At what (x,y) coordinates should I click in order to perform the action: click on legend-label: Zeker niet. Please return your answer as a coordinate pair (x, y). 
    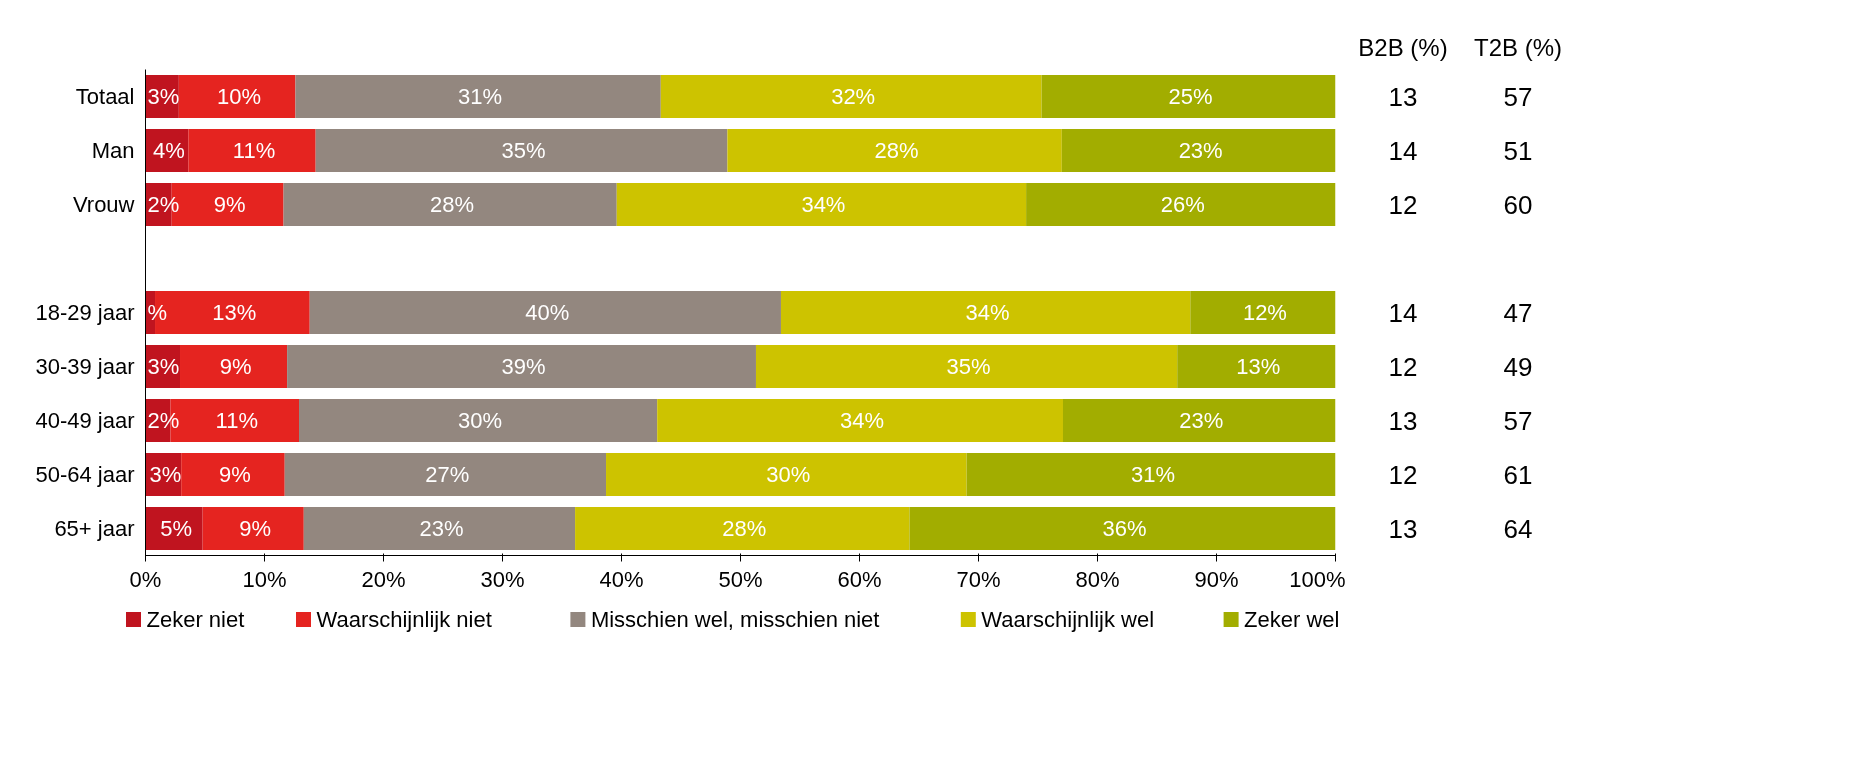
    Looking at the image, I should click on (195, 619).